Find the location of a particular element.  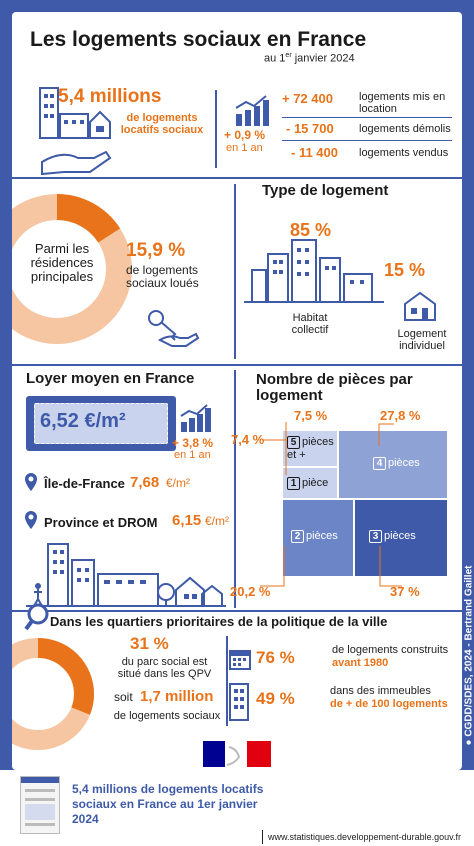

residences-donut is located at coordinates (72, 269).